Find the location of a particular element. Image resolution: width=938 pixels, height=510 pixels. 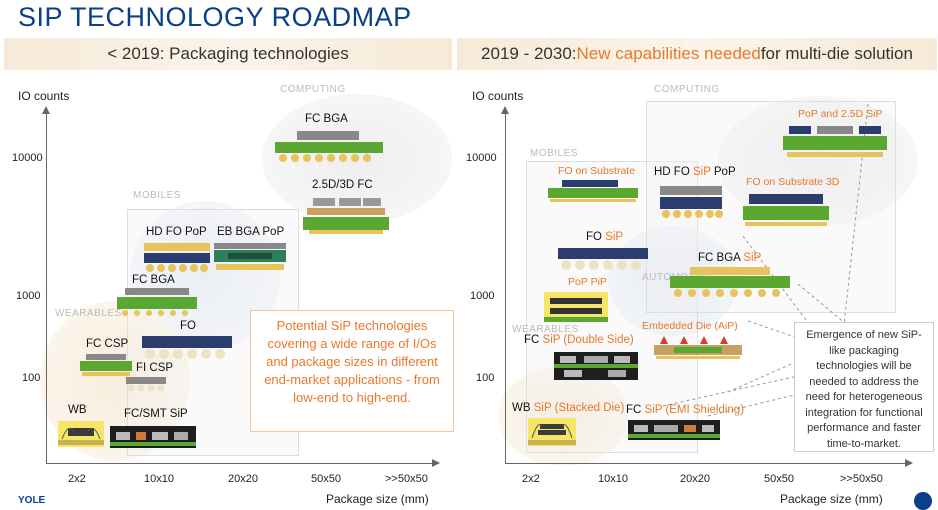

pkg-label-pop-25d-sip: PoP and 2.5D SiP is located at coordinates (840, 114).